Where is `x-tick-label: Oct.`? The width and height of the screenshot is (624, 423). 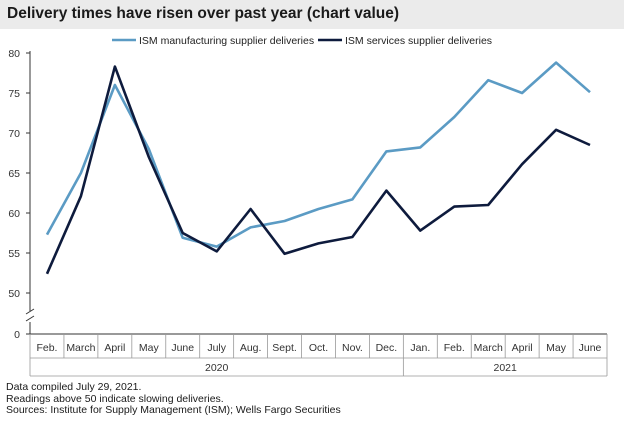 x-tick-label: Oct. is located at coordinates (318, 348).